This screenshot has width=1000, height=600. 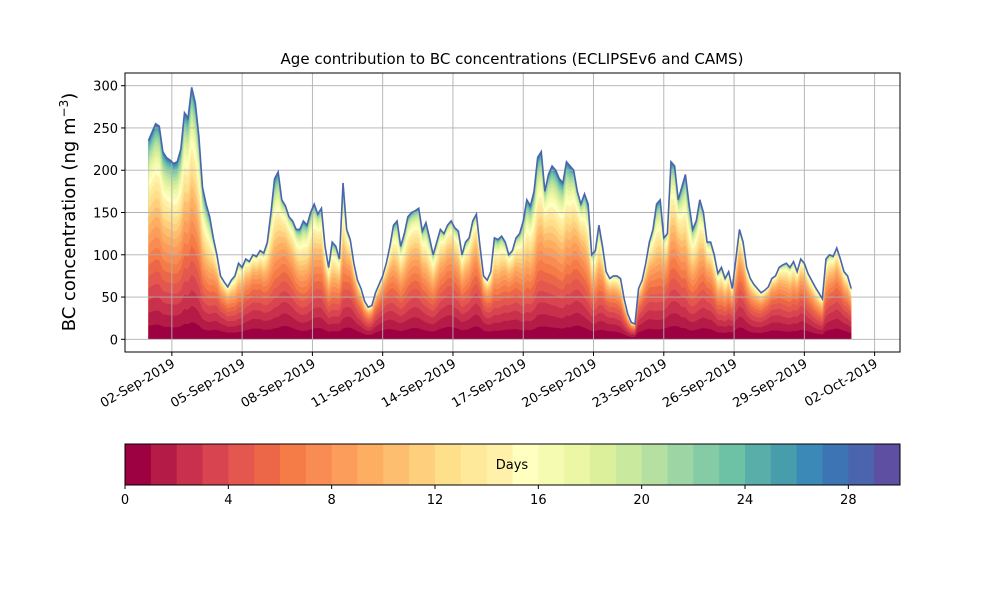 I want to click on colorbar: Days 0 4 8 12 16 20 24 28, so click(x=511, y=475).